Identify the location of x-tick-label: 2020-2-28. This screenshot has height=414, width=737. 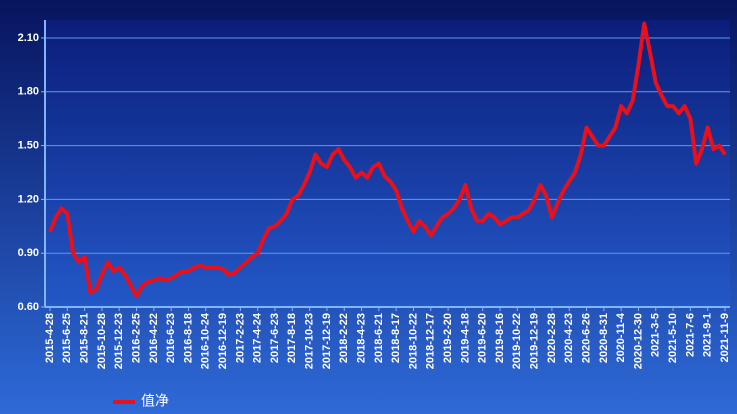
(552, 338).